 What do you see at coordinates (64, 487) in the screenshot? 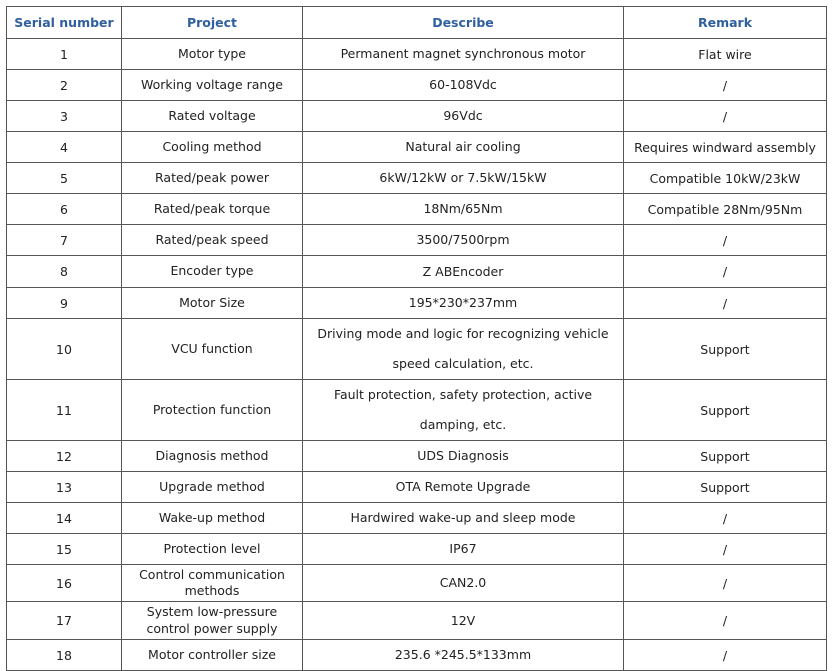
I see `table-cell: 13` at bounding box center [64, 487].